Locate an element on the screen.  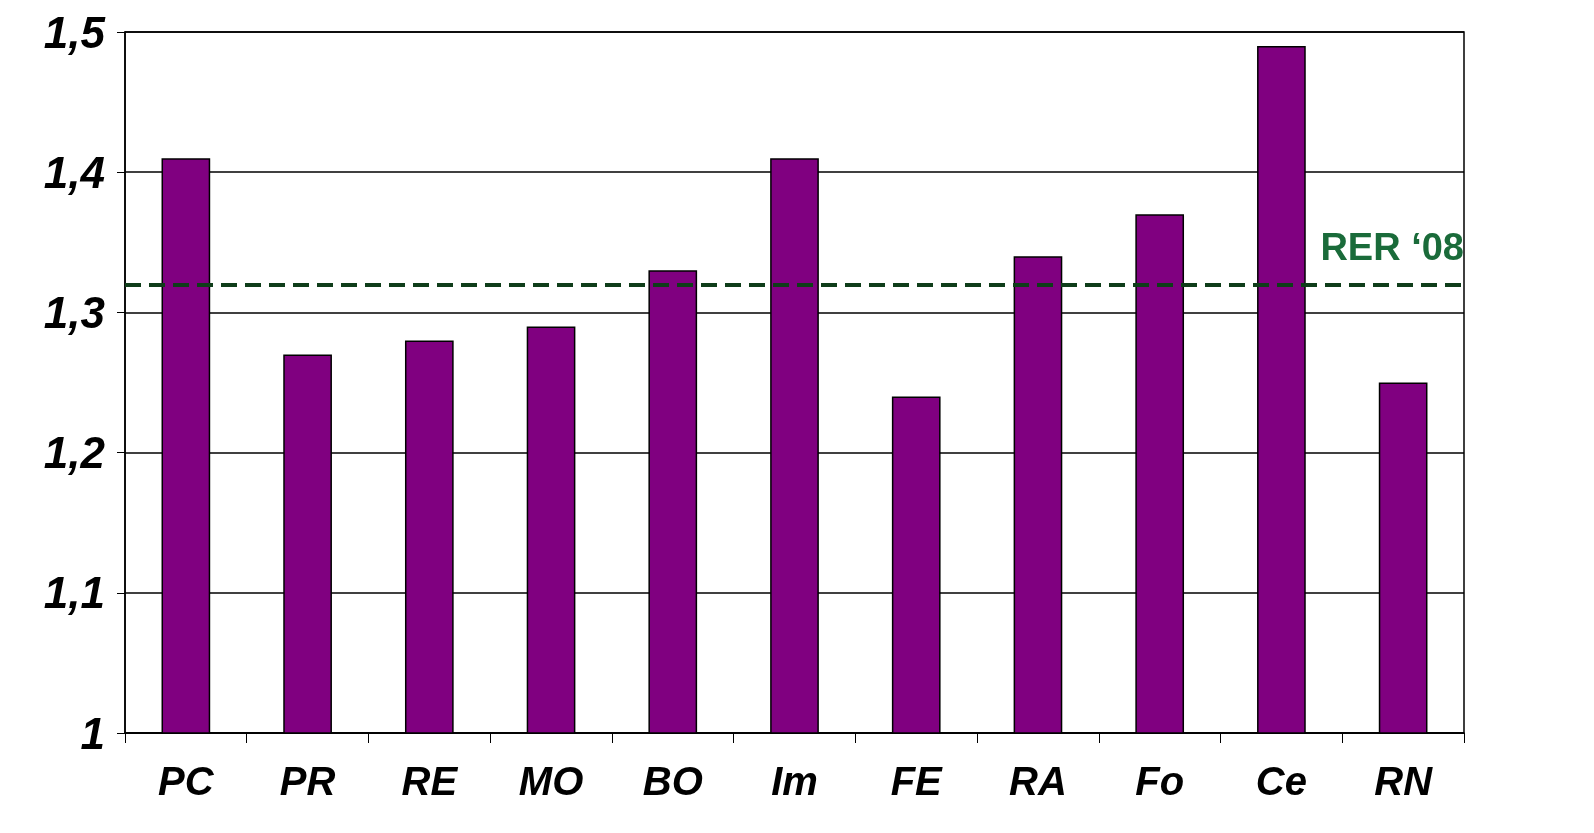
ref-line-label: RER ‘08 is located at coordinates (1392, 247).